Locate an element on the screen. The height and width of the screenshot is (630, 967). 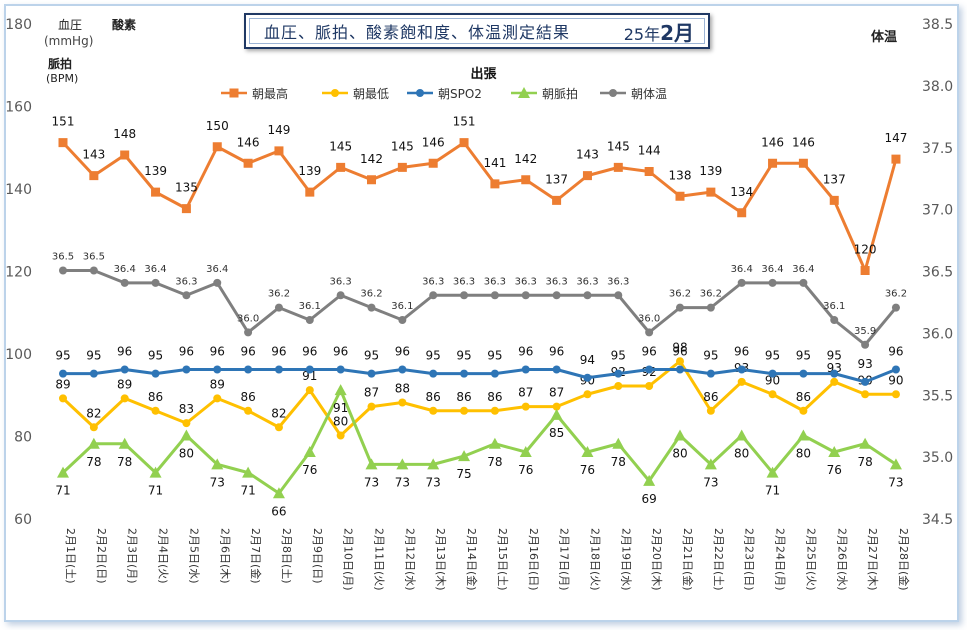
data-label: 89 is located at coordinates (124, 384).